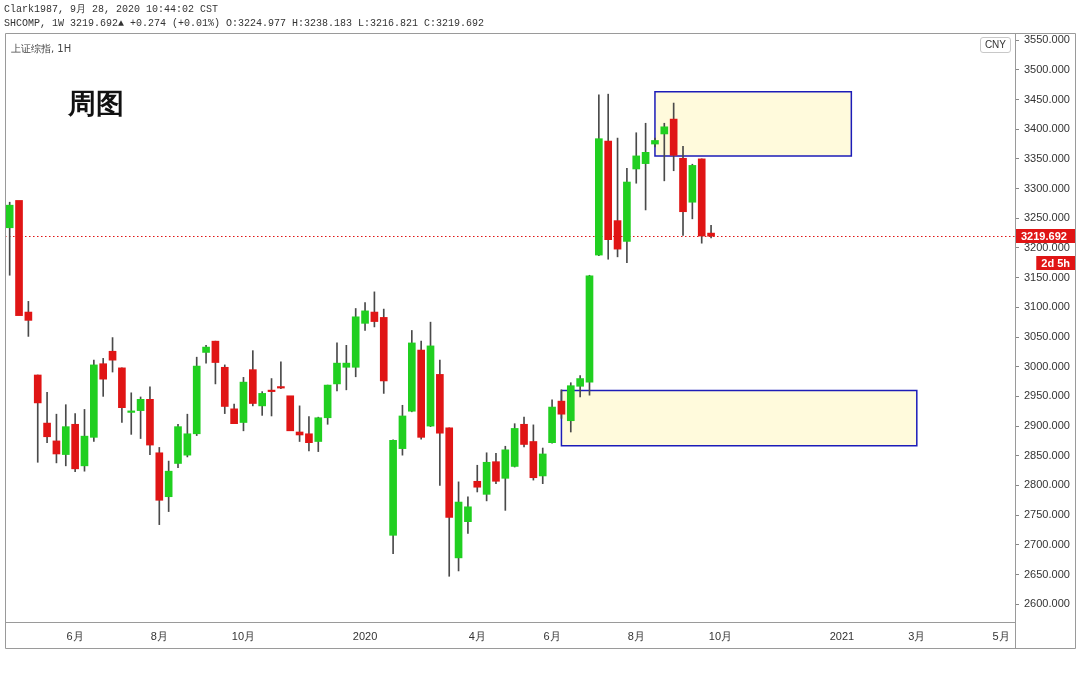 The image size is (1080, 679). Describe the element at coordinates (1047, 157) in the screenshot. I see `y-tick-label: 3350.000` at that location.